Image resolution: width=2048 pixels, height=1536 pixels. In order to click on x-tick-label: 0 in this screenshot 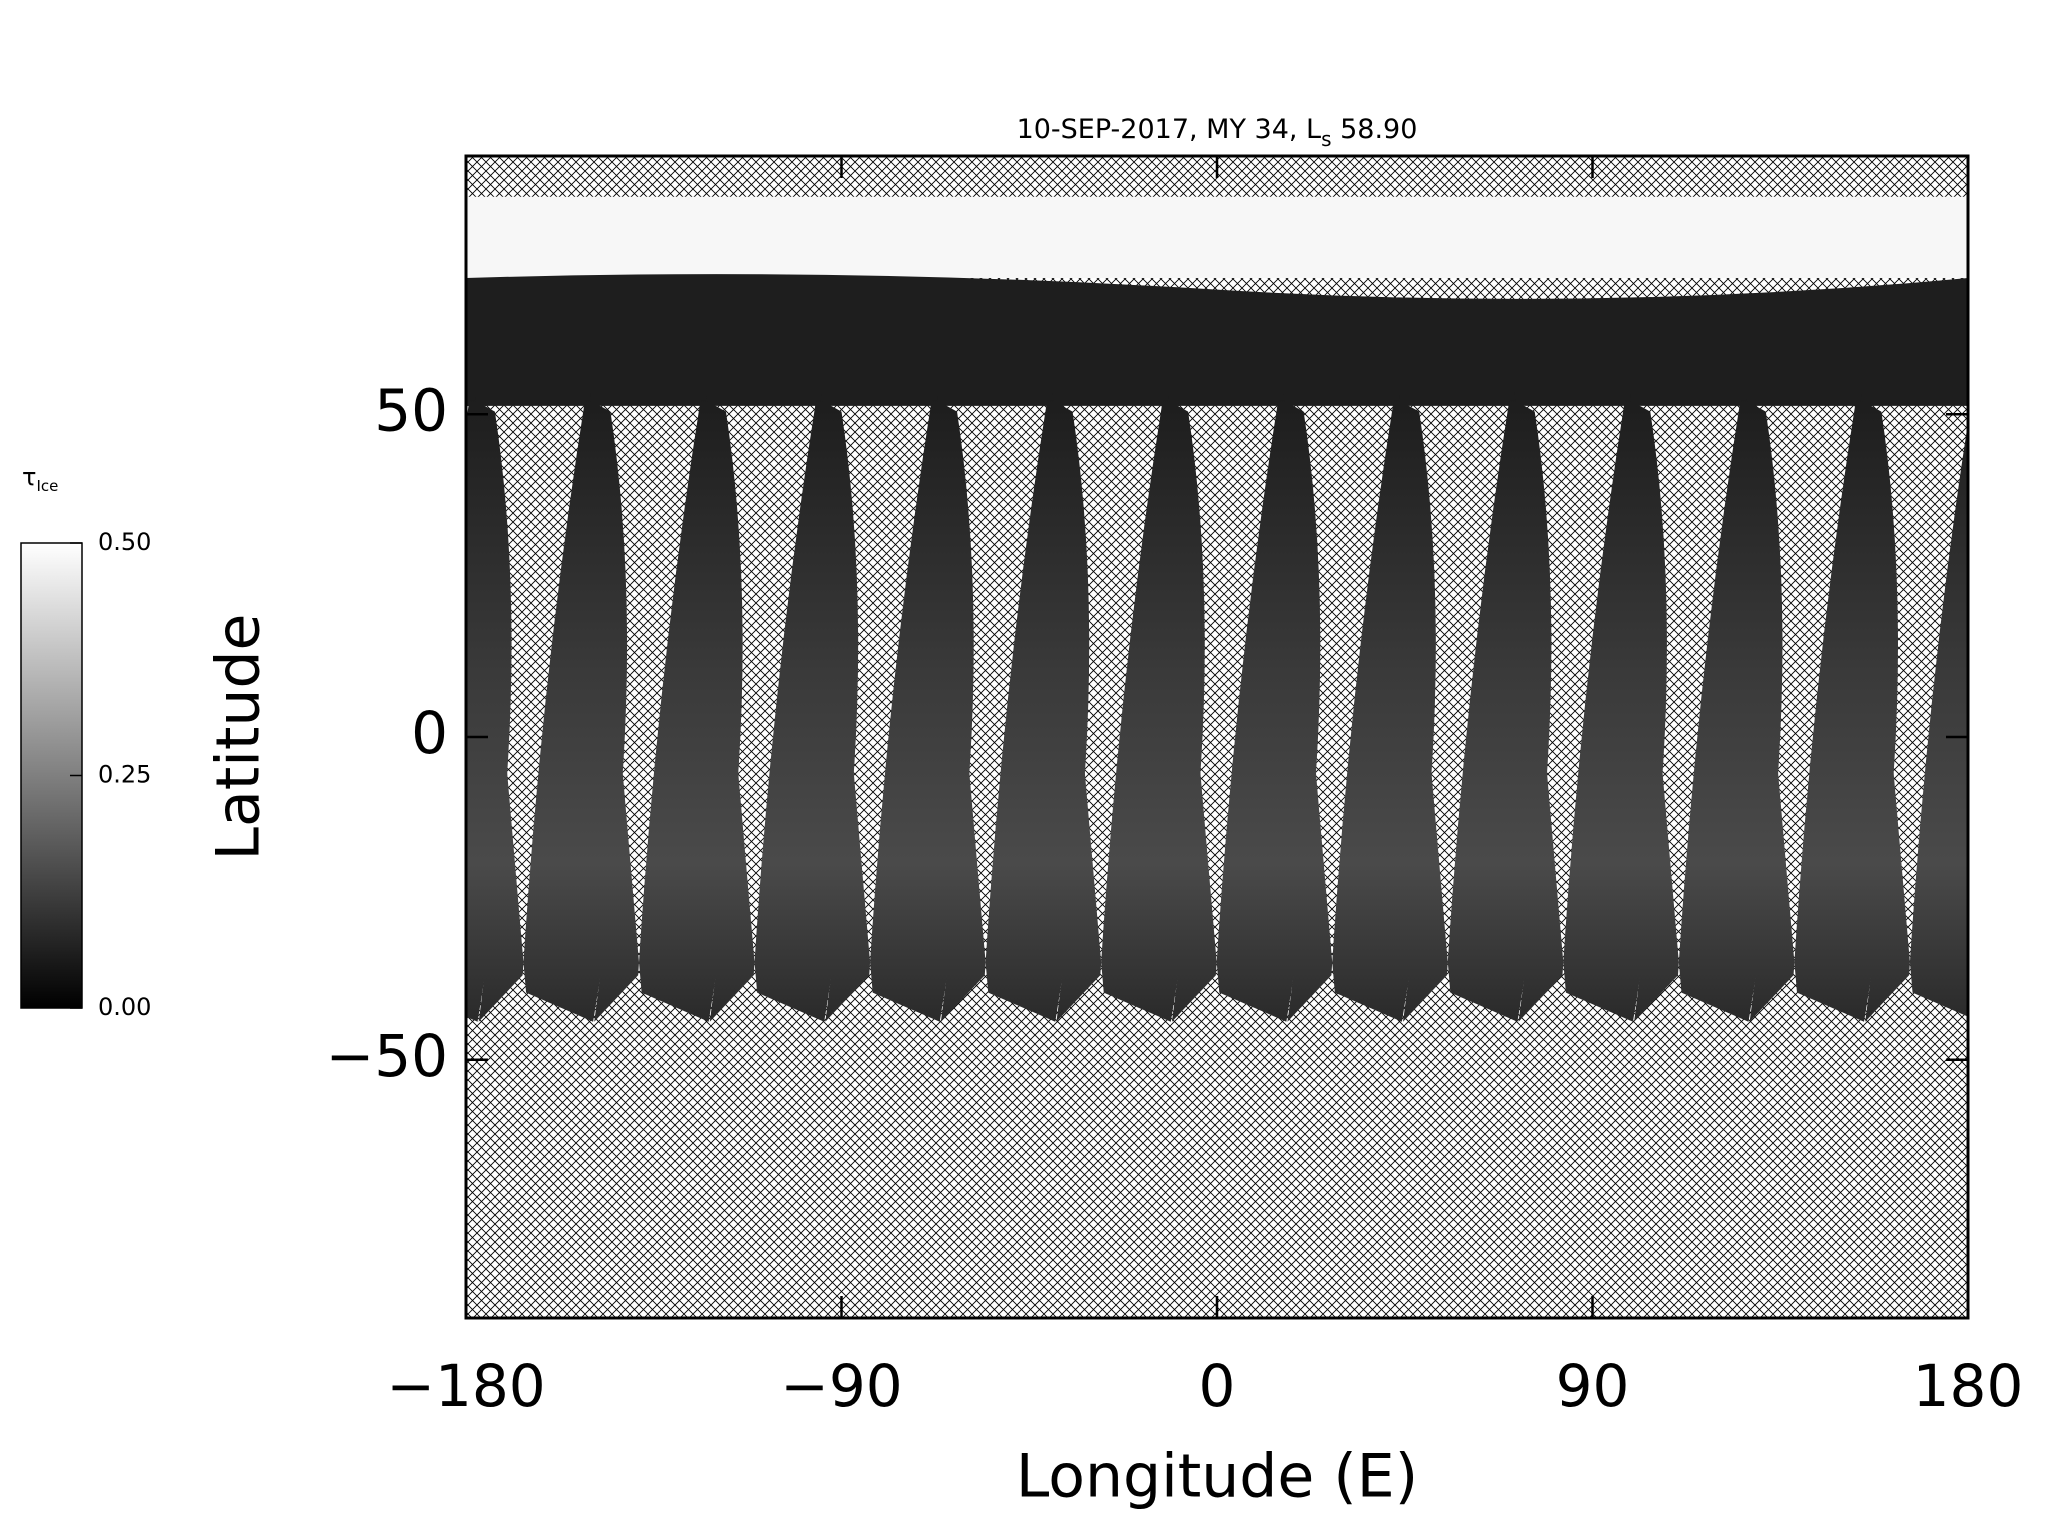, I will do `click(1217, 1386)`.